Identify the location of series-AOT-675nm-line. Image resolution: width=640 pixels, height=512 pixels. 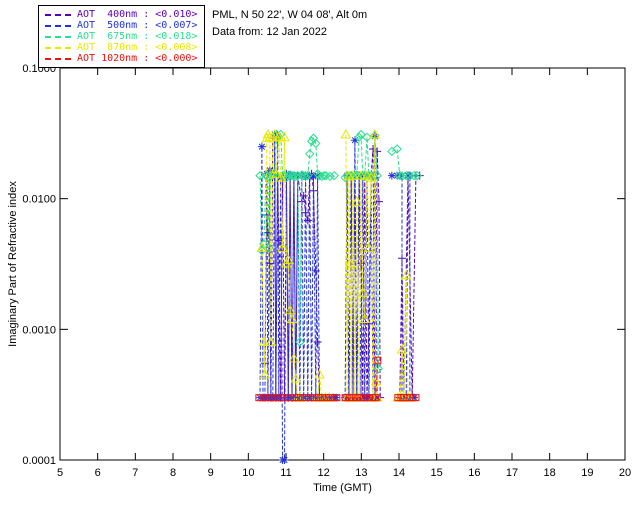
(404, 162).